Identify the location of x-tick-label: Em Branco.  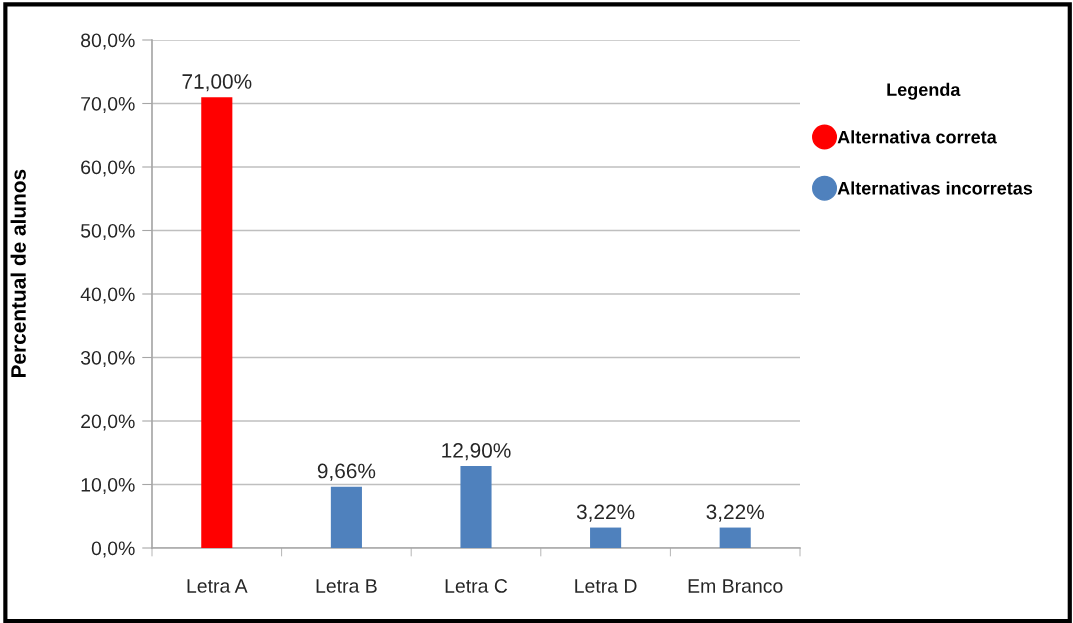
(735, 586).